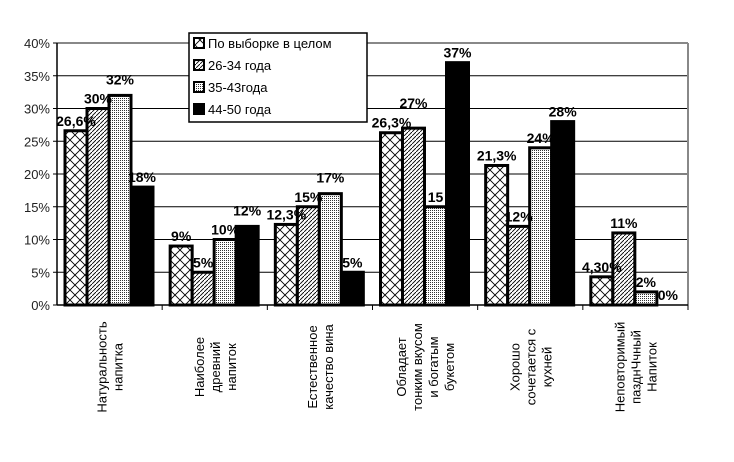 The image size is (734, 462). What do you see at coordinates (619, 367) in the screenshot?
I see `category-label: Неповторимый` at bounding box center [619, 367].